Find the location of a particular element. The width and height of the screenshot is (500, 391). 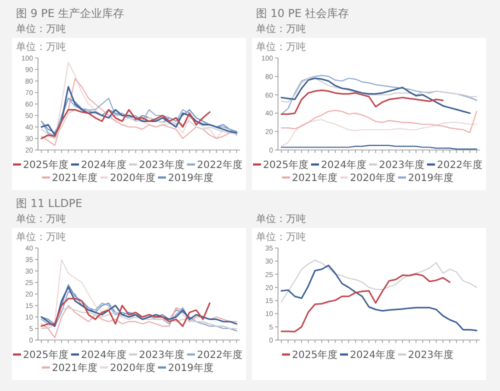

chart-title: 图 10 PE 社会库存 is located at coordinates (303, 13).